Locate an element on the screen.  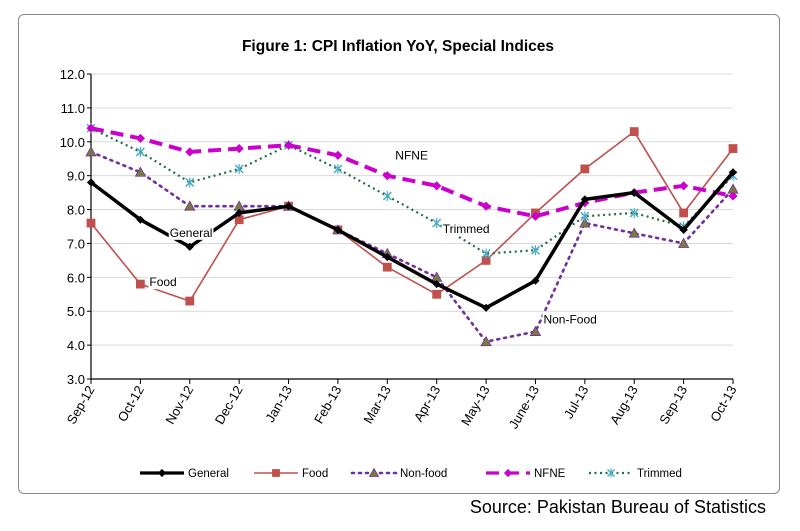
legend-marker-non-food is located at coordinates (374, 472).